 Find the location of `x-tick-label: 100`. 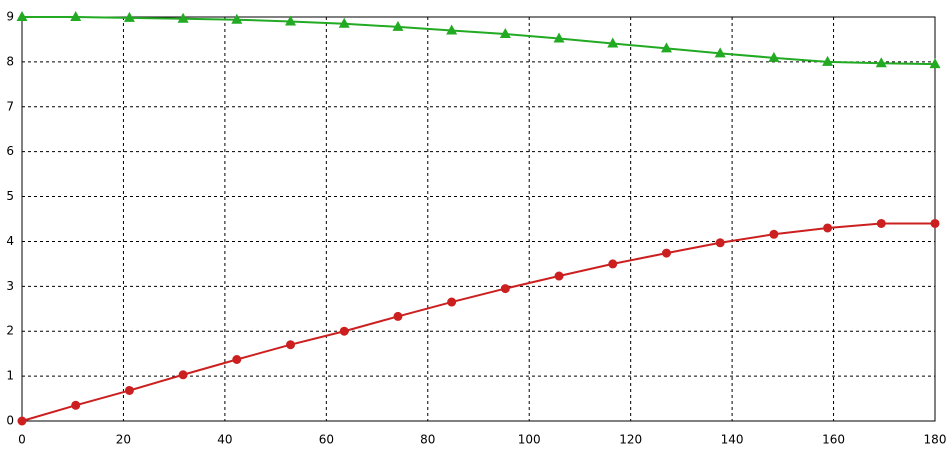

x-tick-label: 100 is located at coordinates (529, 440).